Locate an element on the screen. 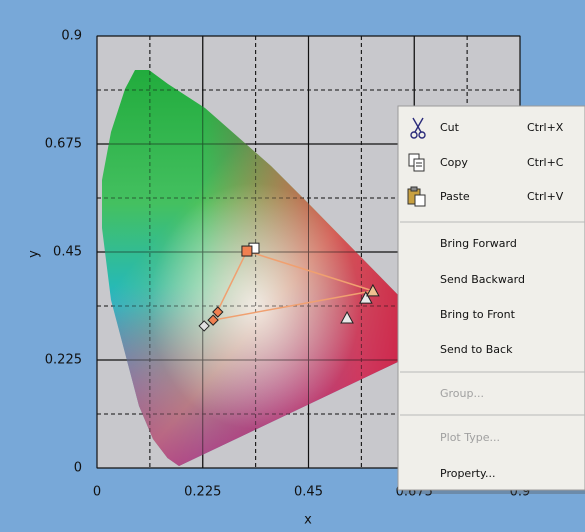  square-marker is located at coordinates (247, 251).